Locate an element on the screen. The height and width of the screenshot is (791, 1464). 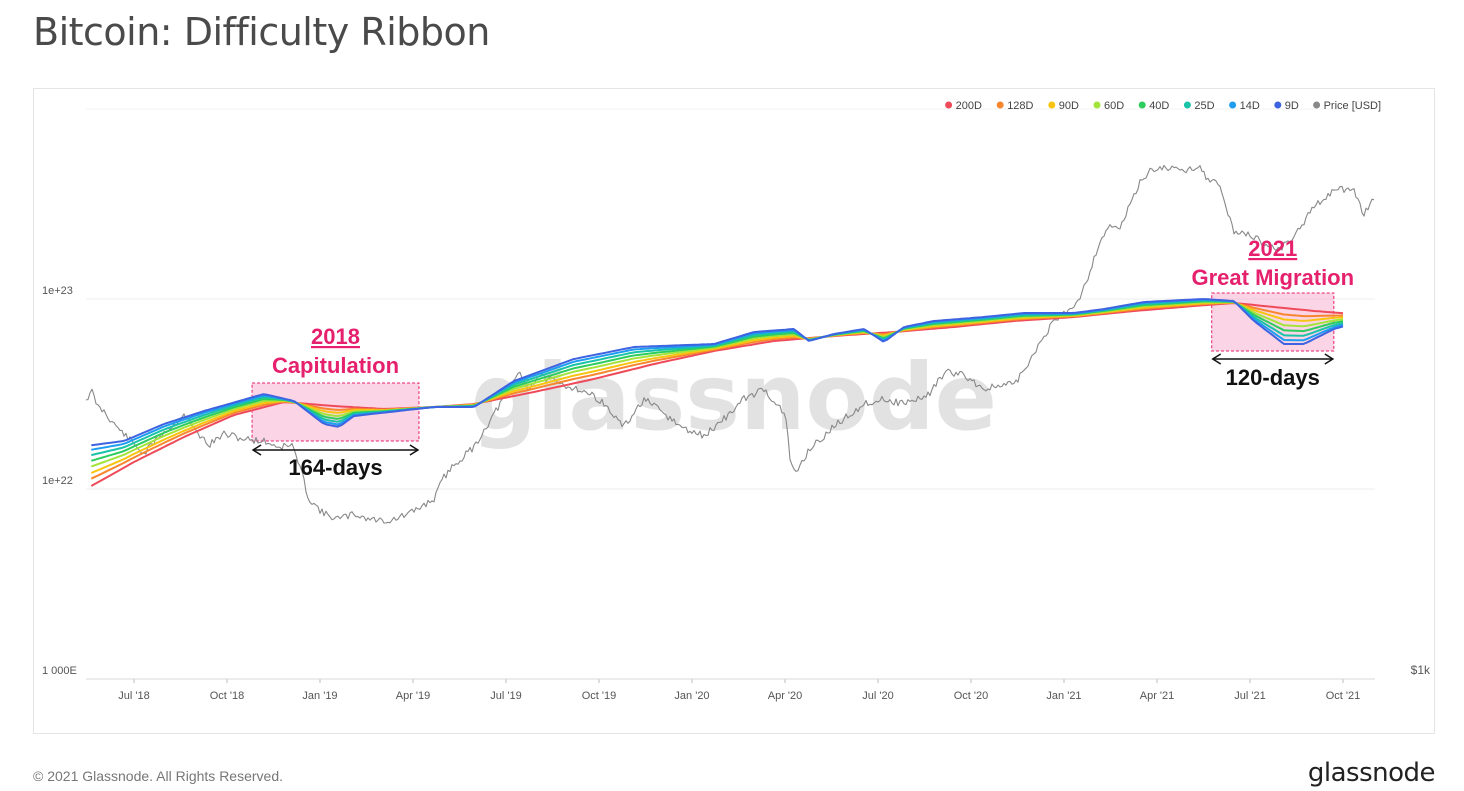
annotation-label: Capitulation is located at coordinates (335, 365).